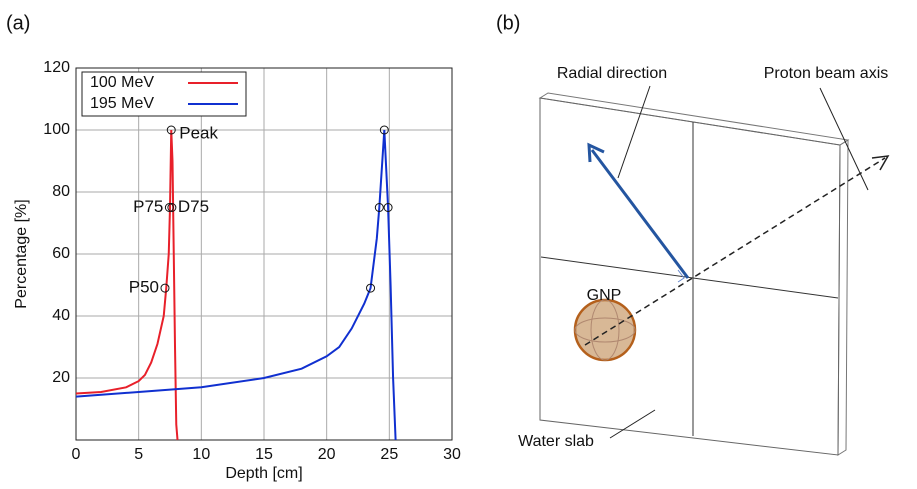 This screenshot has height=489, width=917. I want to click on annotation: Peak, so click(198, 132).